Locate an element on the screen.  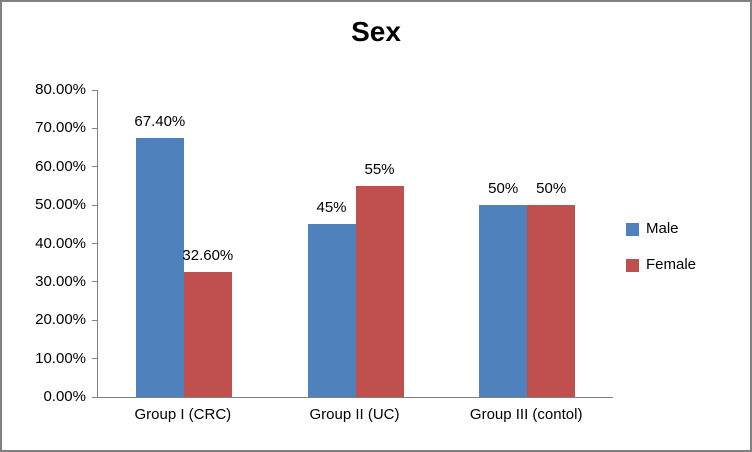
y-tick-marks is located at coordinates (94, 243).